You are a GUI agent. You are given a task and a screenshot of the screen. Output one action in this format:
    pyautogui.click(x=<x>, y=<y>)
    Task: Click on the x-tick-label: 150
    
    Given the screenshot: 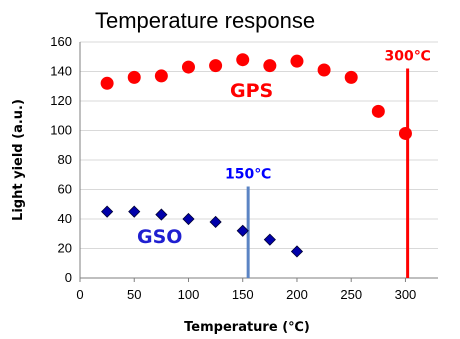 What is the action you would take?
    pyautogui.click(x=243, y=294)
    